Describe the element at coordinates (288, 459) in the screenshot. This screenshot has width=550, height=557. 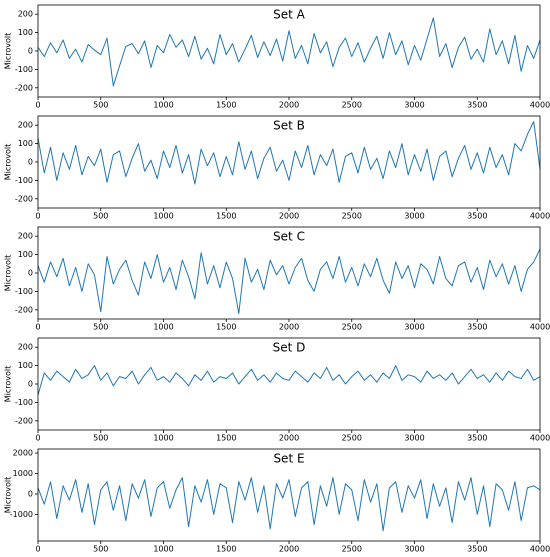
I see `subplot-title: Set E` at that location.